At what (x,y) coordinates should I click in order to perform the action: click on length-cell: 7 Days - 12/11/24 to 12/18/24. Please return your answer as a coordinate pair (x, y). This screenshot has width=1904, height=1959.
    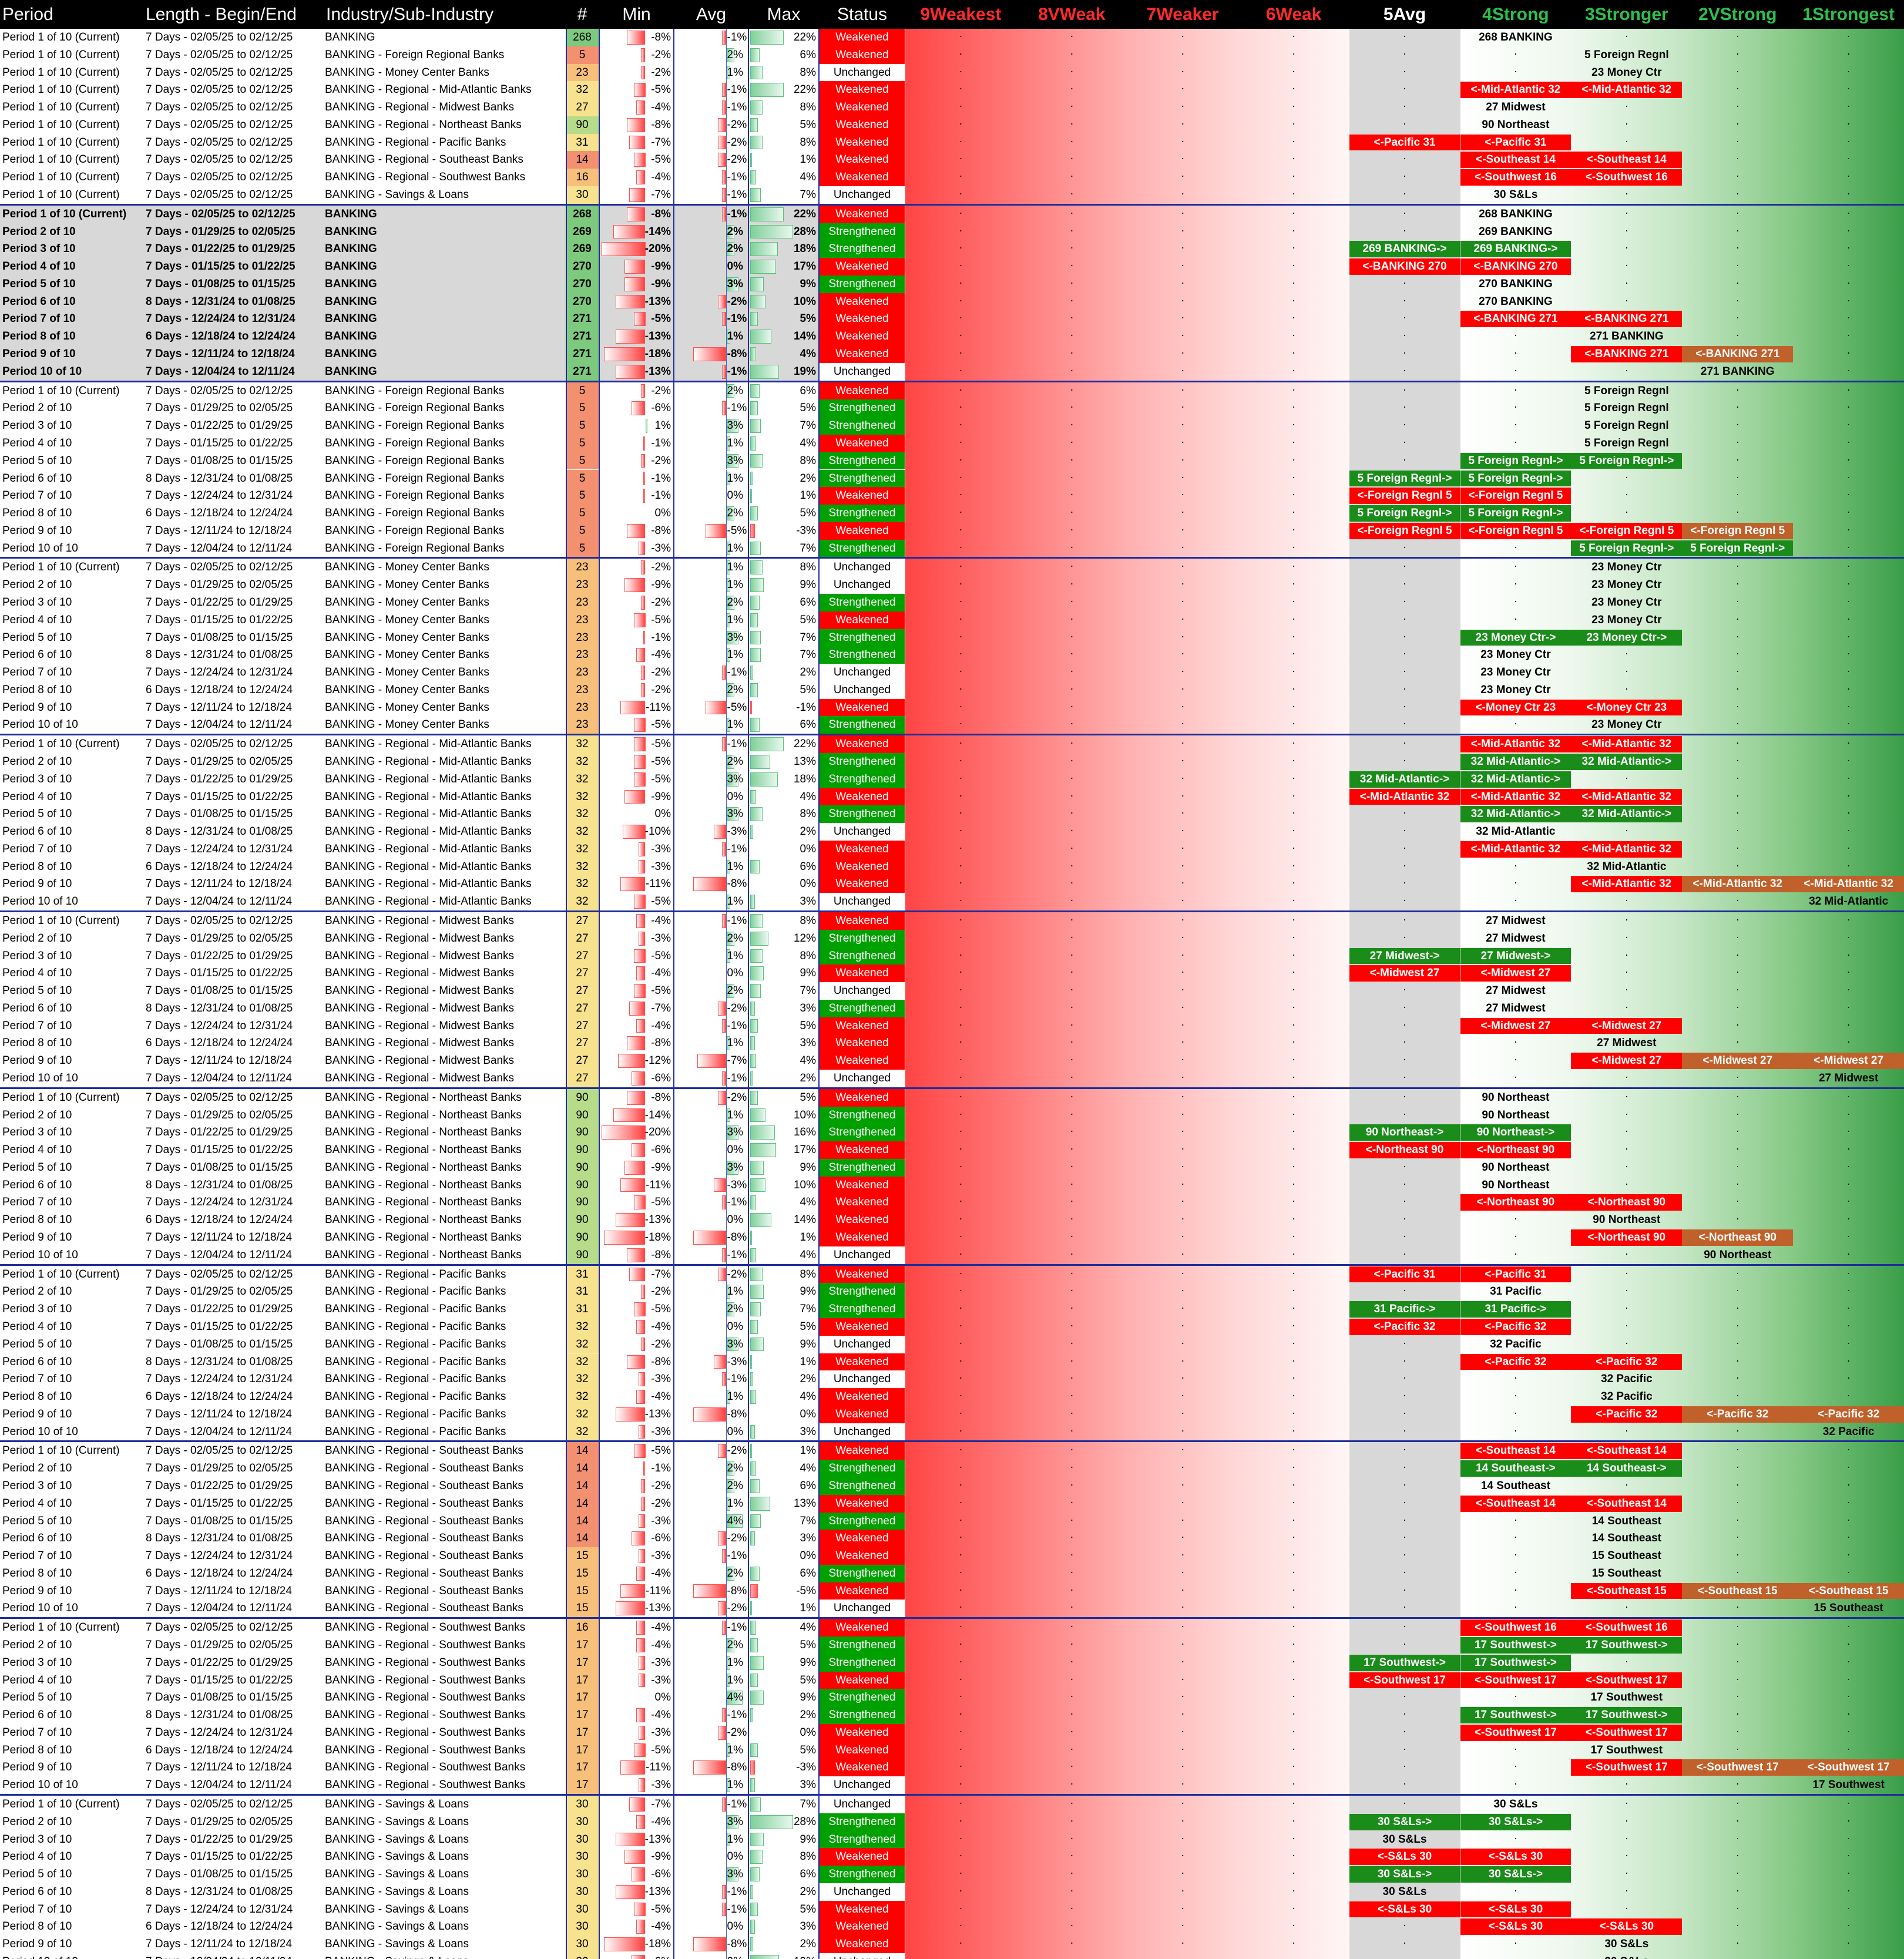
    Looking at the image, I should click on (219, 530).